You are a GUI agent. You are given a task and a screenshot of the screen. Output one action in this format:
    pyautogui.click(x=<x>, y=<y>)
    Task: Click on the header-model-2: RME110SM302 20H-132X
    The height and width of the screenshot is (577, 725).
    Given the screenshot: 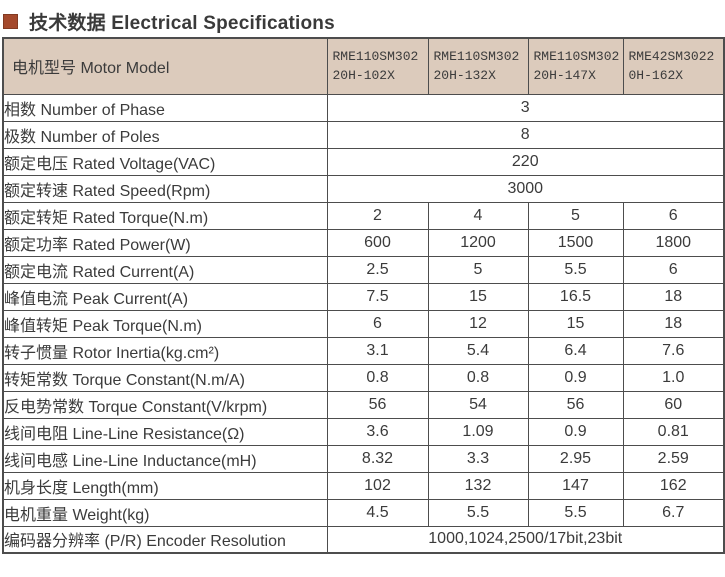 What is the action you would take?
    pyautogui.click(x=478, y=66)
    